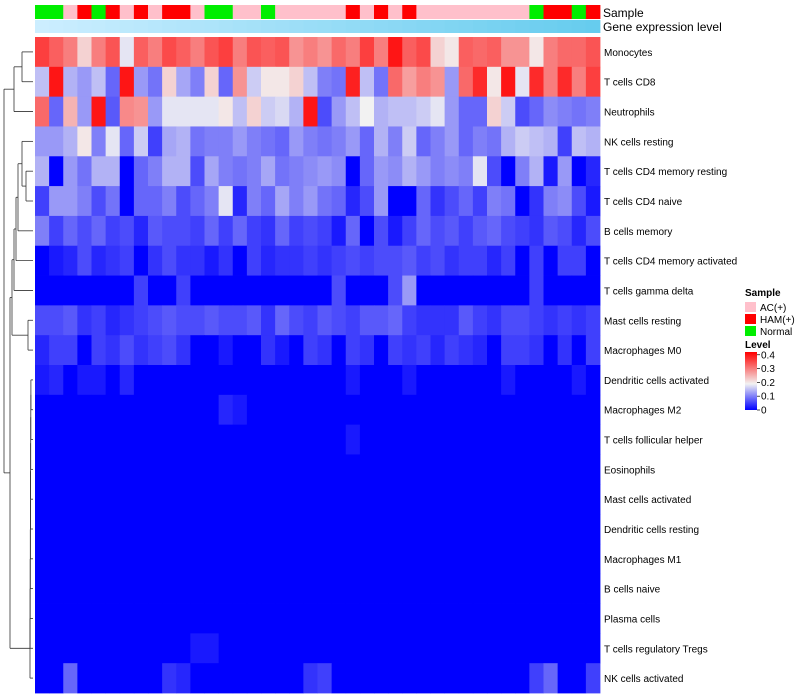  Describe the element at coordinates (760, 378) in the screenshot. I see `level-legend: Level 0.4 0.3 0.2 0.1 0` at that location.